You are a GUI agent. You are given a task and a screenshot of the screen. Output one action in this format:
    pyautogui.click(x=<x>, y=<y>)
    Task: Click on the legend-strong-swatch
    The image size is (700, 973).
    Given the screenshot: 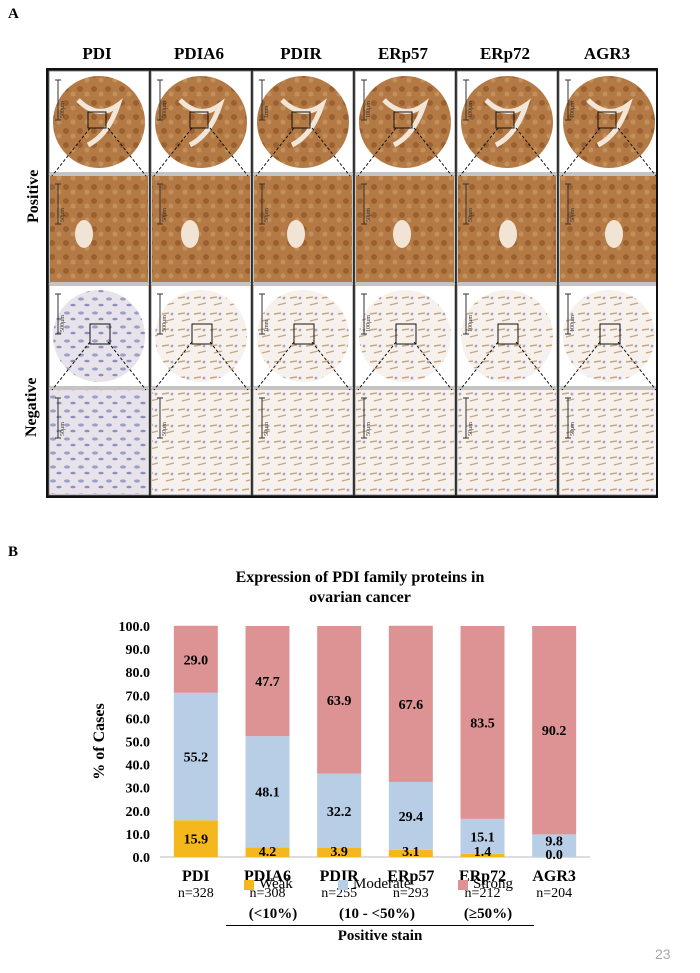 What is the action you would take?
    pyautogui.click(x=463, y=884)
    